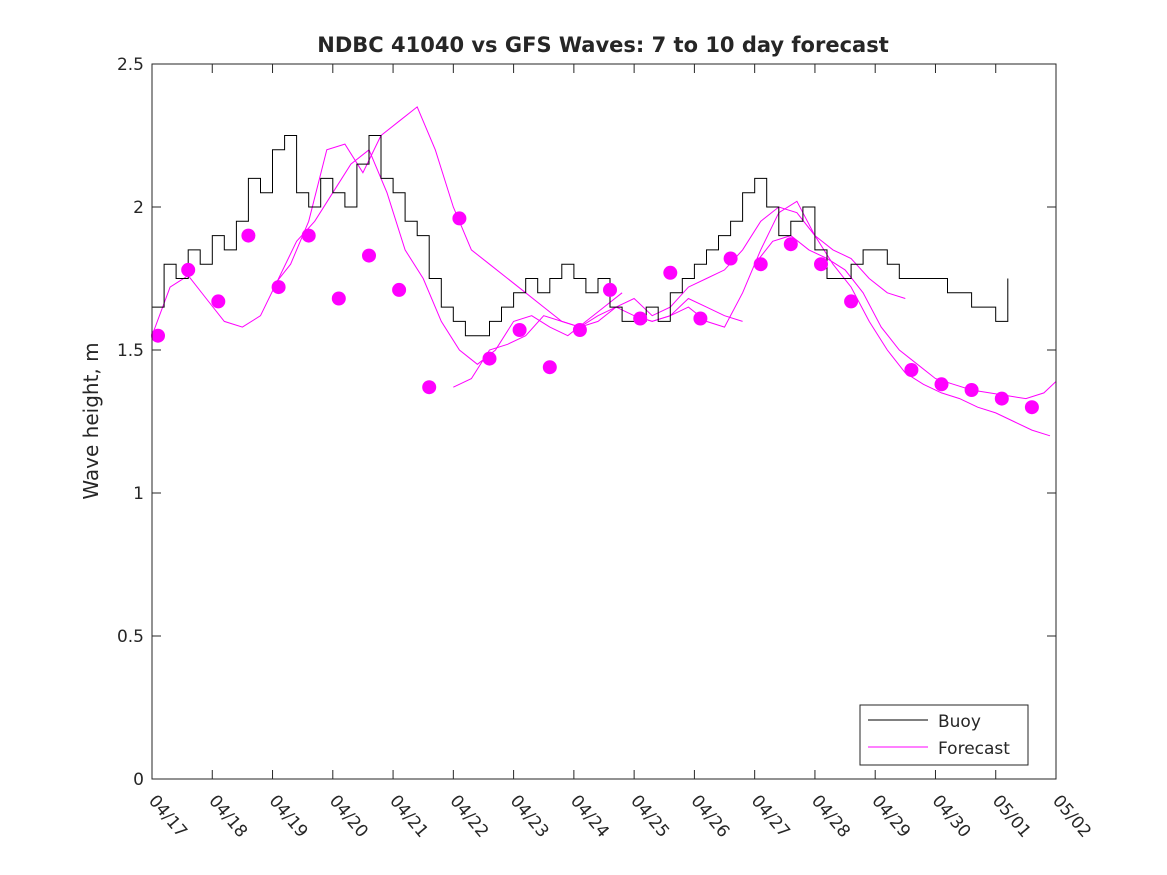  I want to click on legend-box, so click(944, 735).